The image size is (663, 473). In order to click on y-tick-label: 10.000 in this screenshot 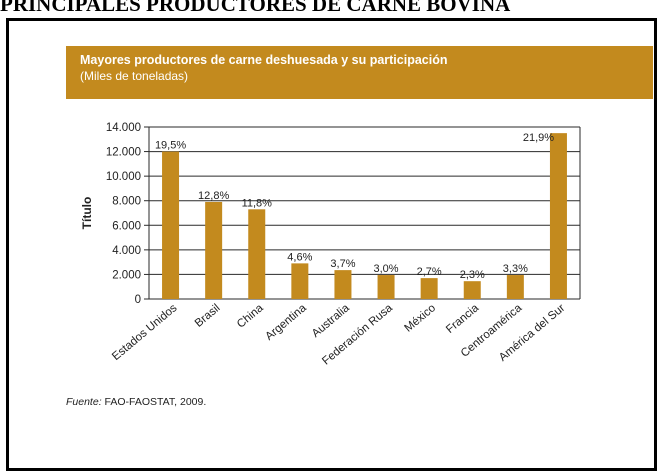, I will do `click(123, 177)`.